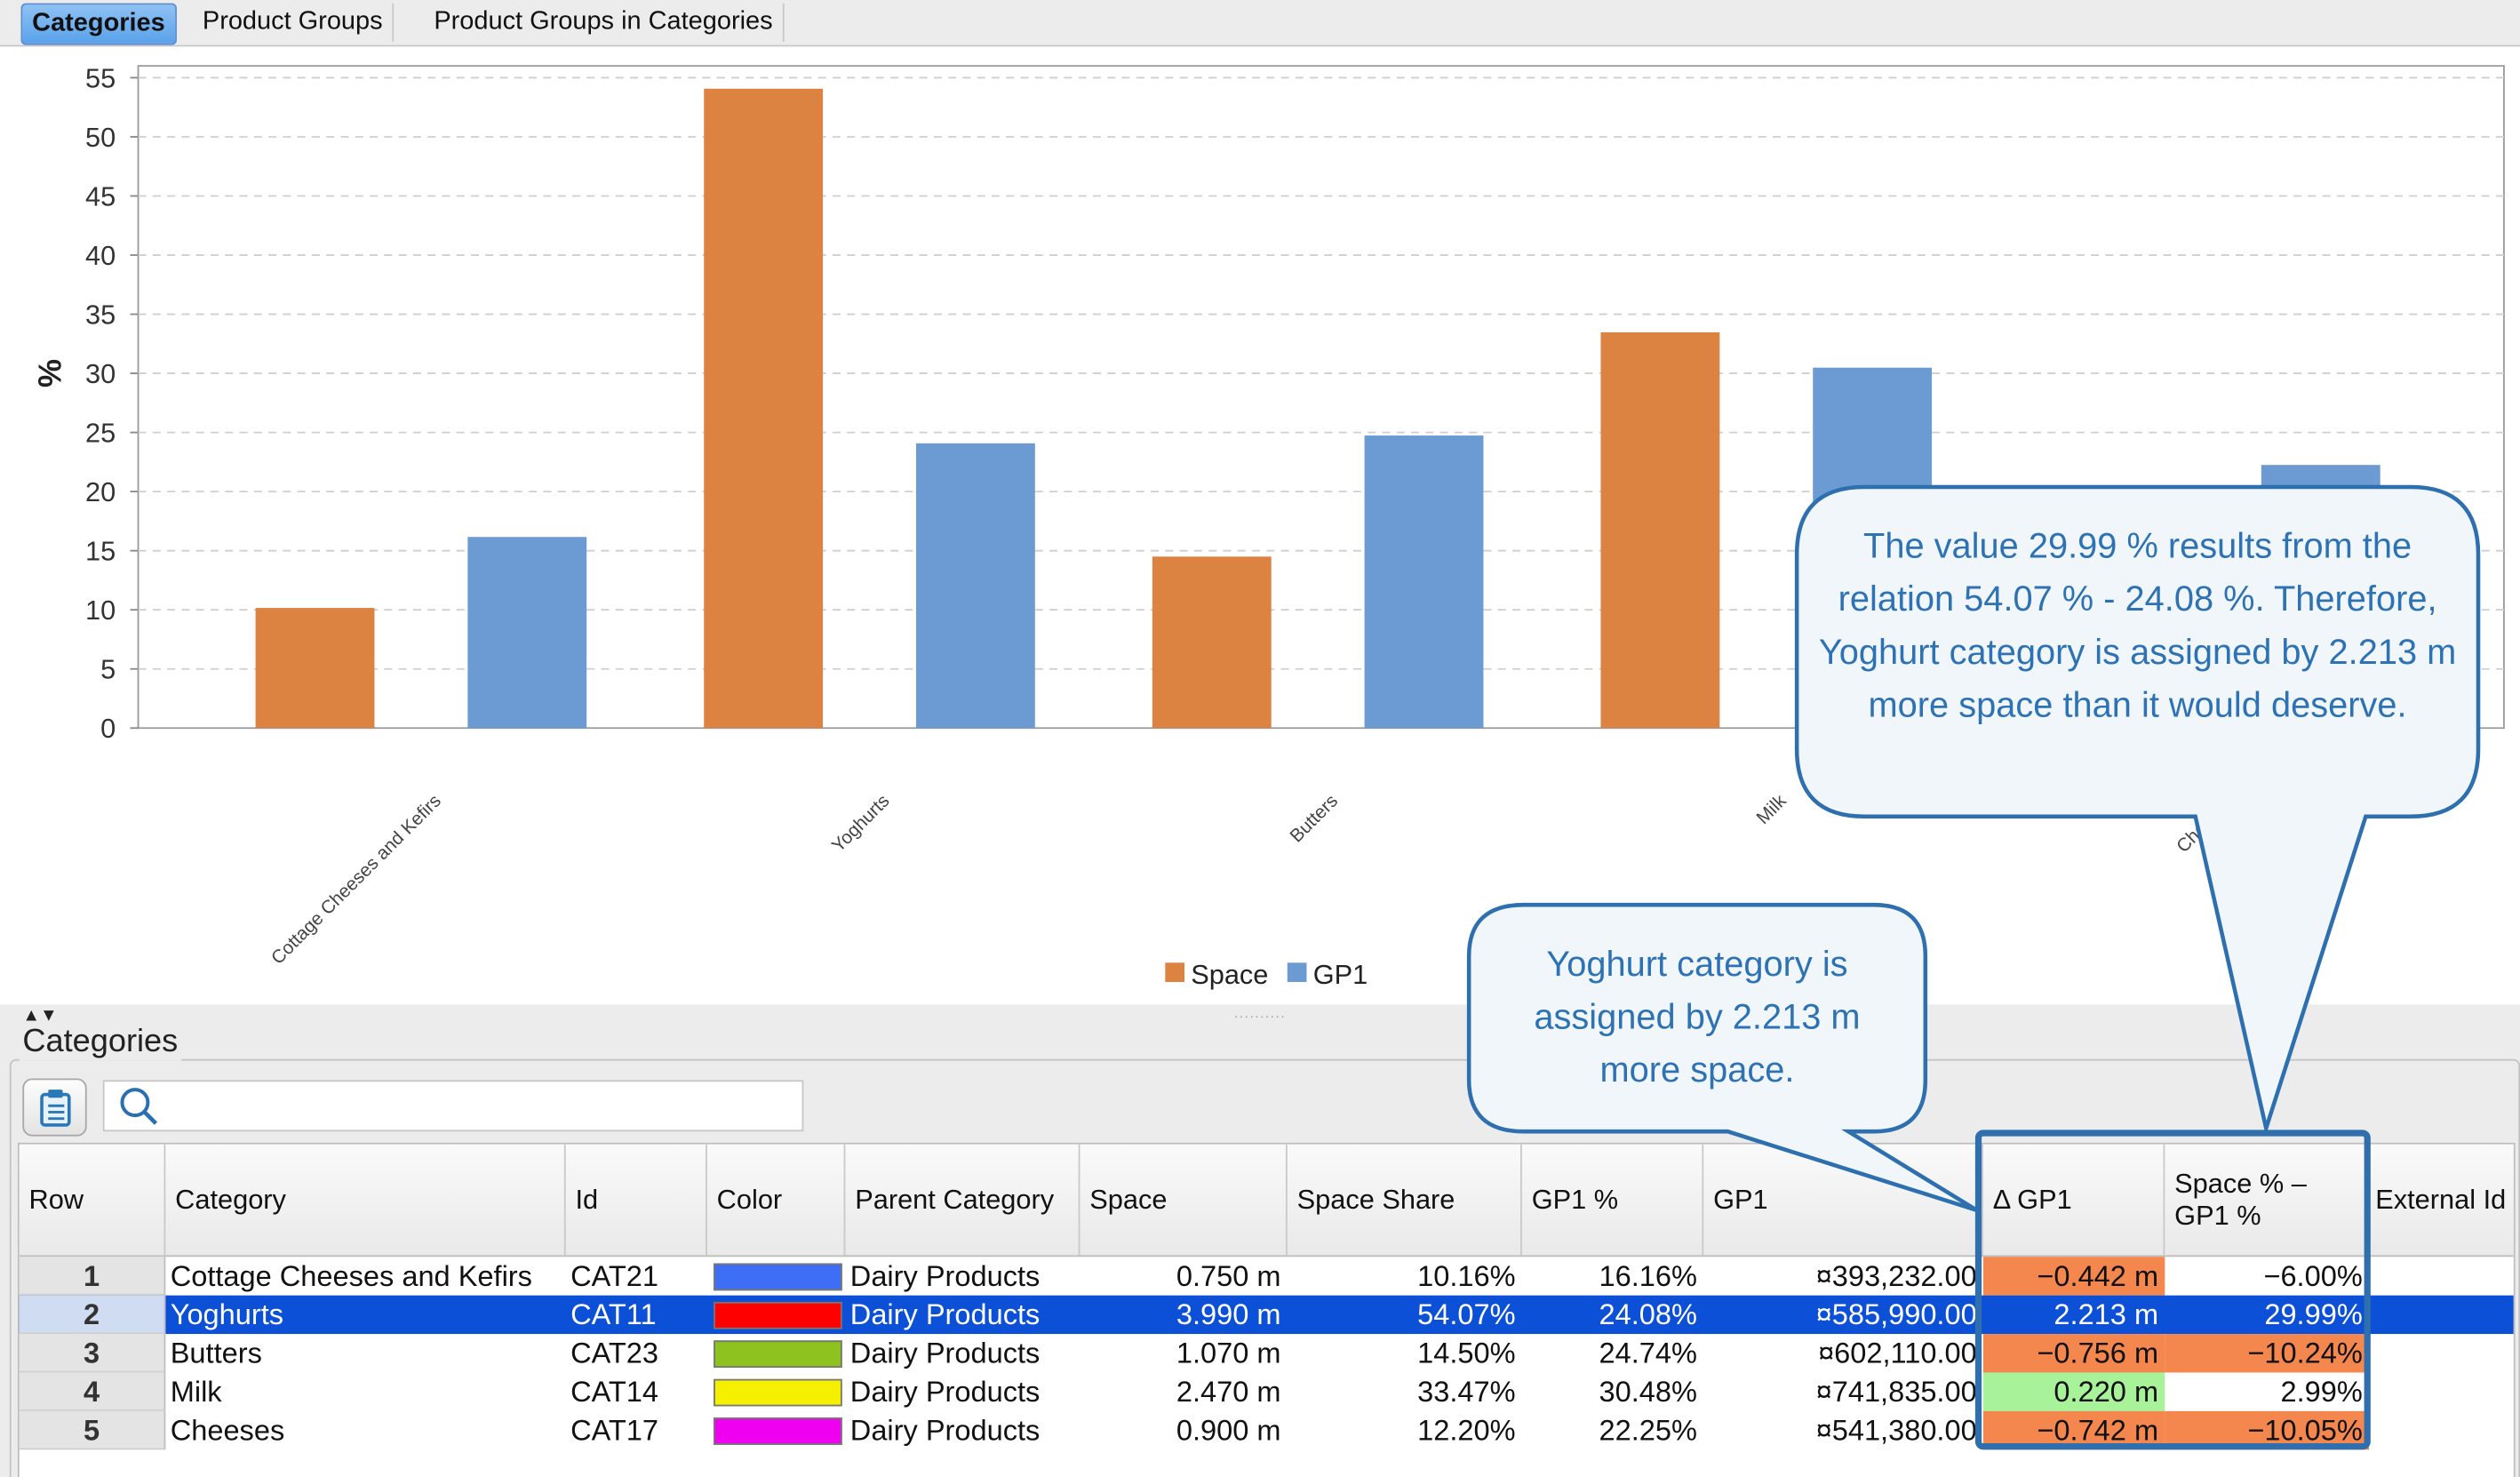  I want to click on gp1-pct-cell: 30.48%, so click(1648, 1392).